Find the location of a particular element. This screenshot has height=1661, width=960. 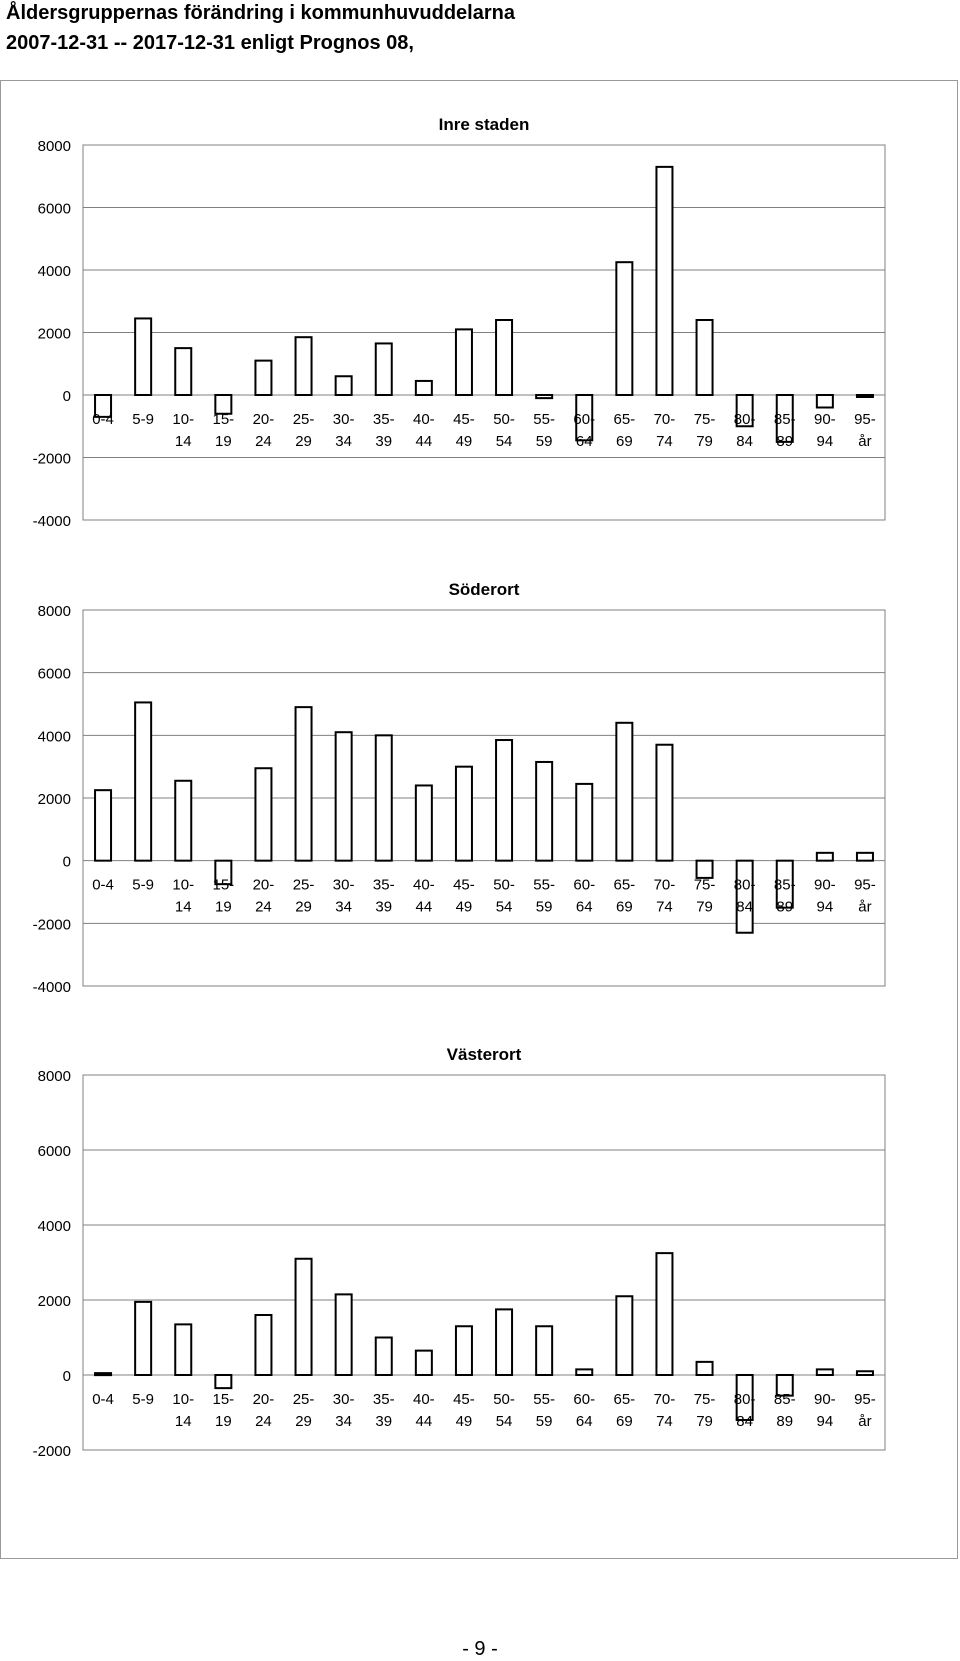

x-tick-label: 45- is located at coordinates (464, 1399).